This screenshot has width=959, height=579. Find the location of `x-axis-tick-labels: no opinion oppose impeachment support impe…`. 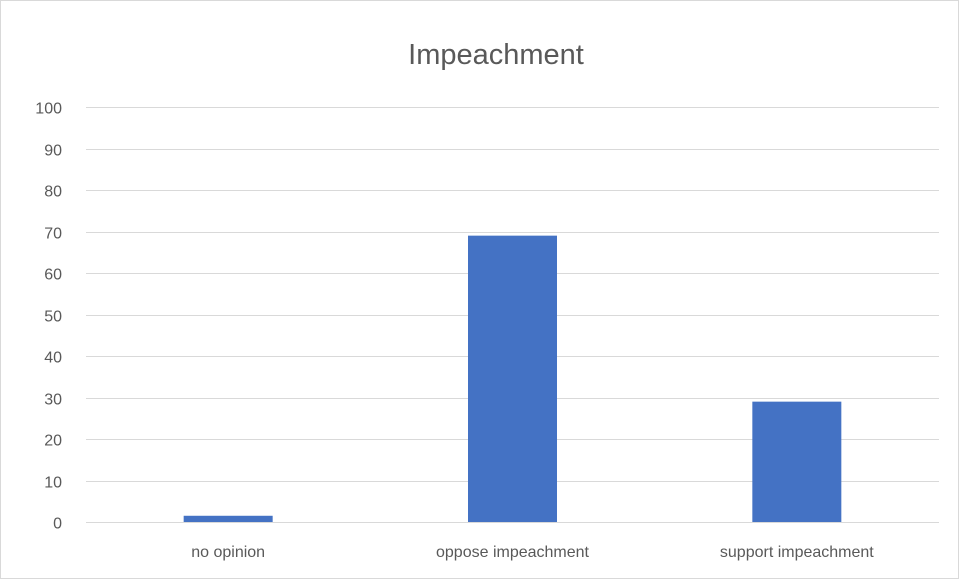

x-axis-tick-labels: no opinion oppose impeachment support impe… is located at coordinates (532, 552).